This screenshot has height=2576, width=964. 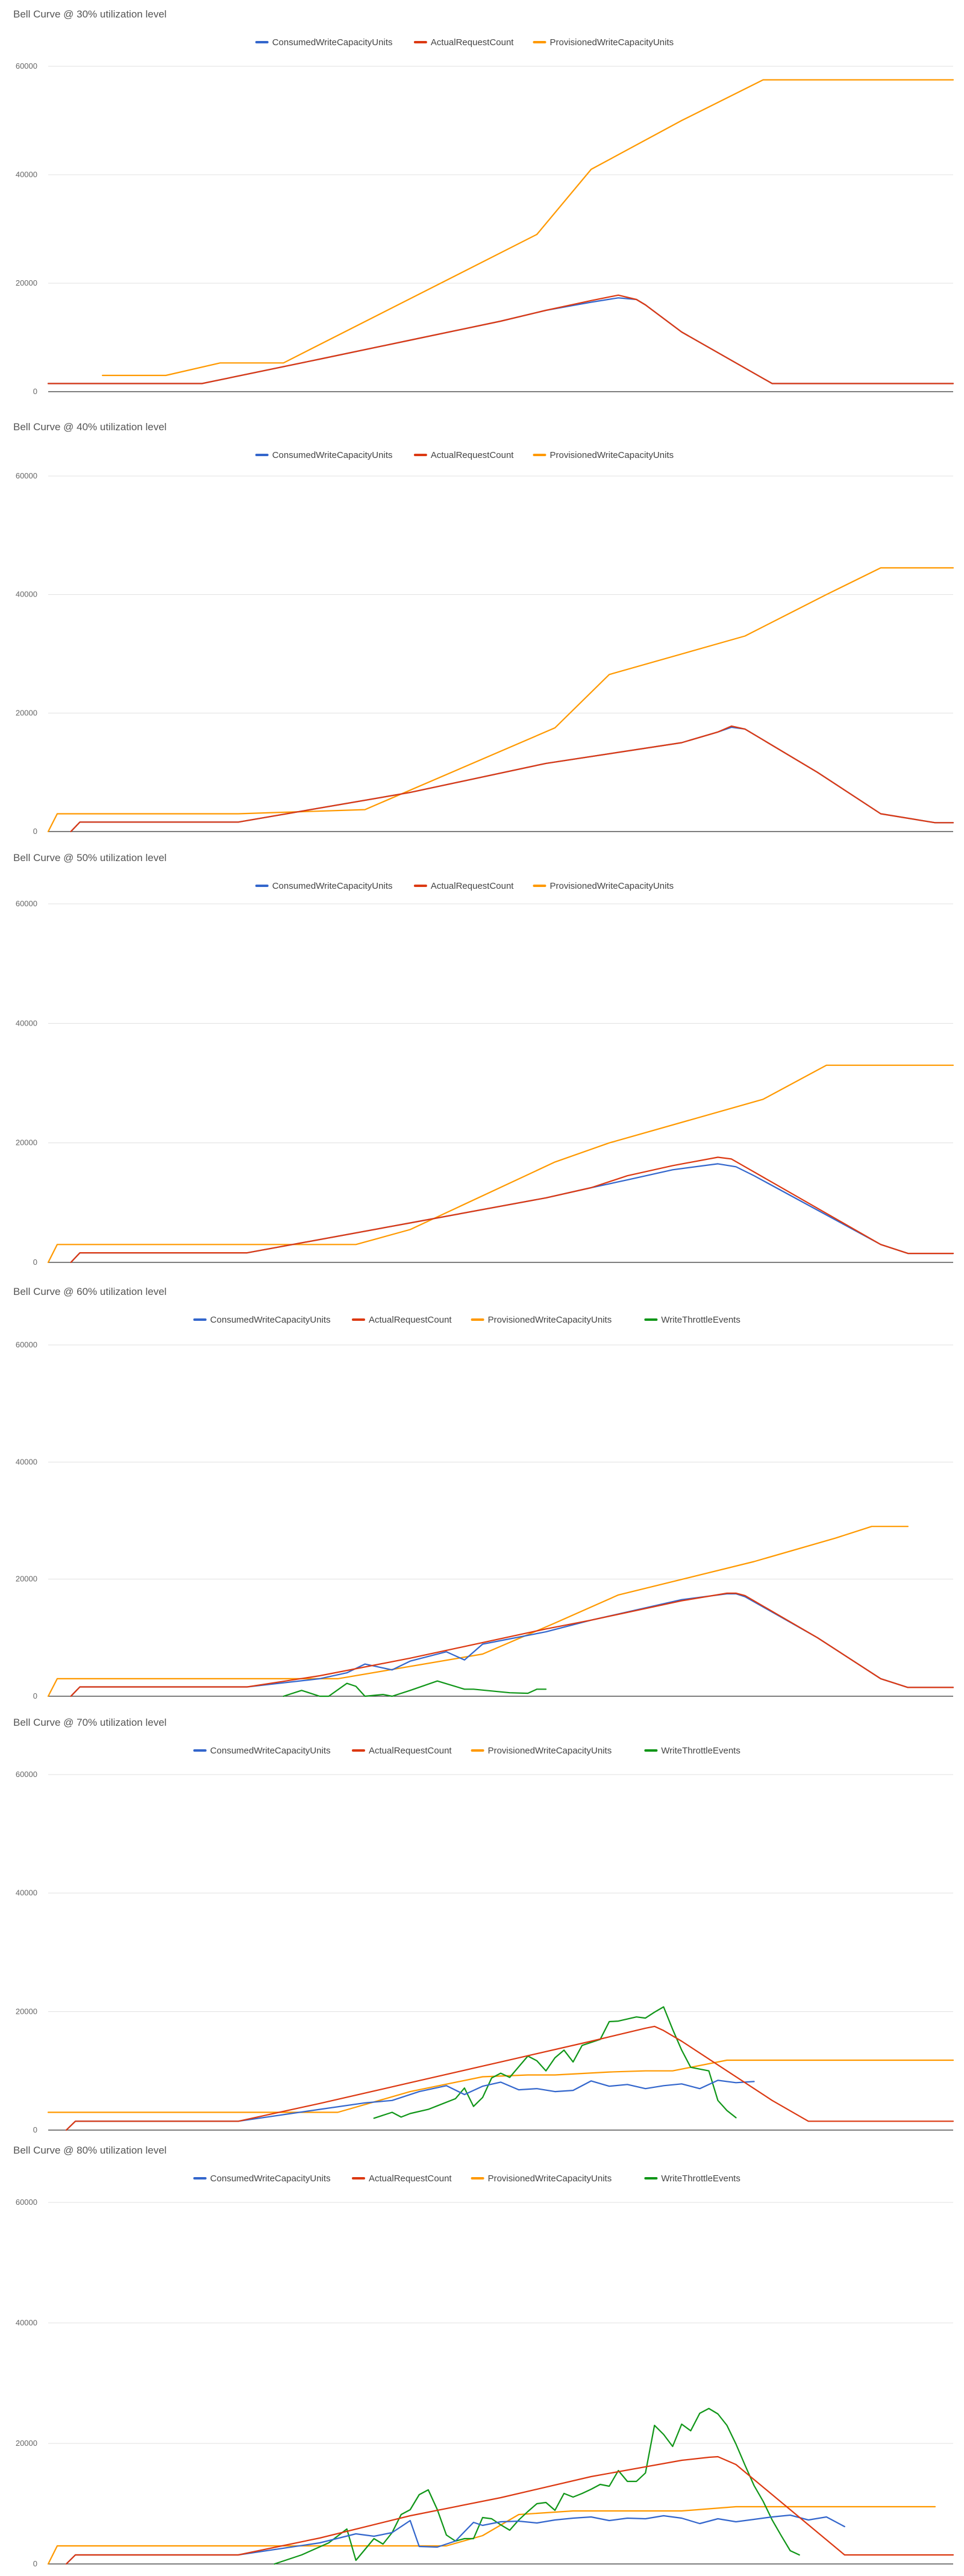 What do you see at coordinates (90, 1722) in the screenshot?
I see `chart-title: Bell Curve @ 70% utilization level` at bounding box center [90, 1722].